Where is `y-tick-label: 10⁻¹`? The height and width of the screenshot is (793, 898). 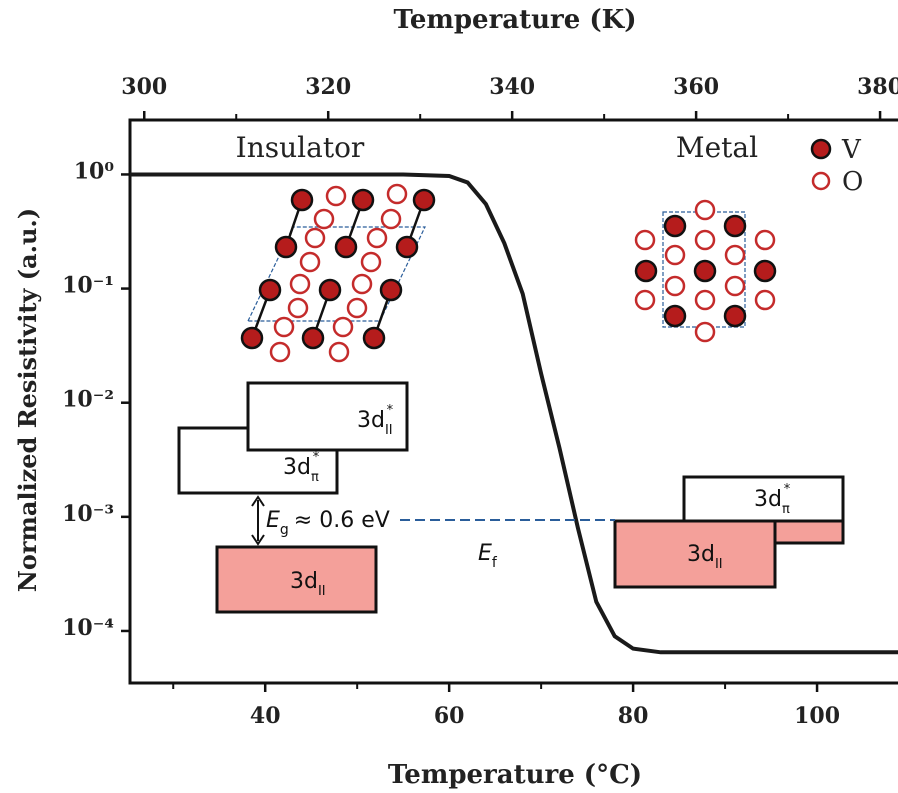
y-tick-label: 10⁻¹ is located at coordinates (88, 286).